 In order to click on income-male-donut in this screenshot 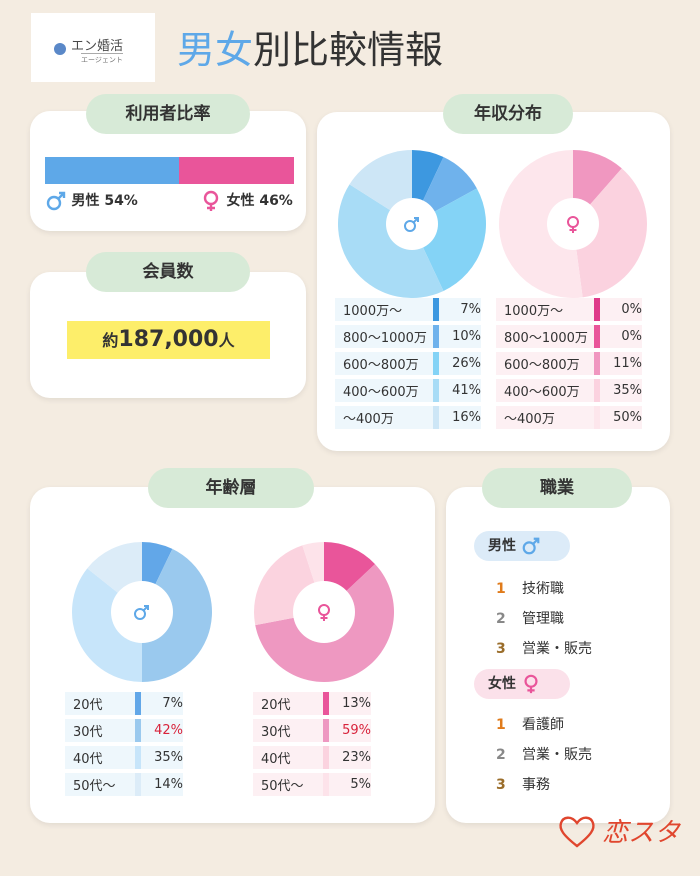, I will do `click(412, 224)`.